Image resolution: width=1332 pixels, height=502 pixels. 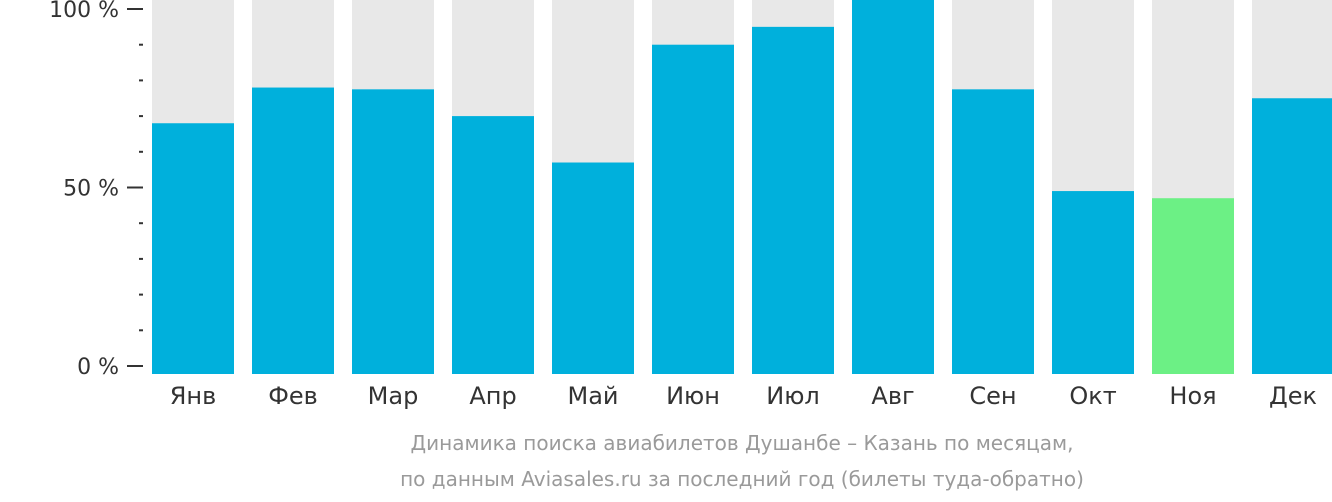 I want to click on y-tick-label-2: 50 %, so click(x=91, y=189).